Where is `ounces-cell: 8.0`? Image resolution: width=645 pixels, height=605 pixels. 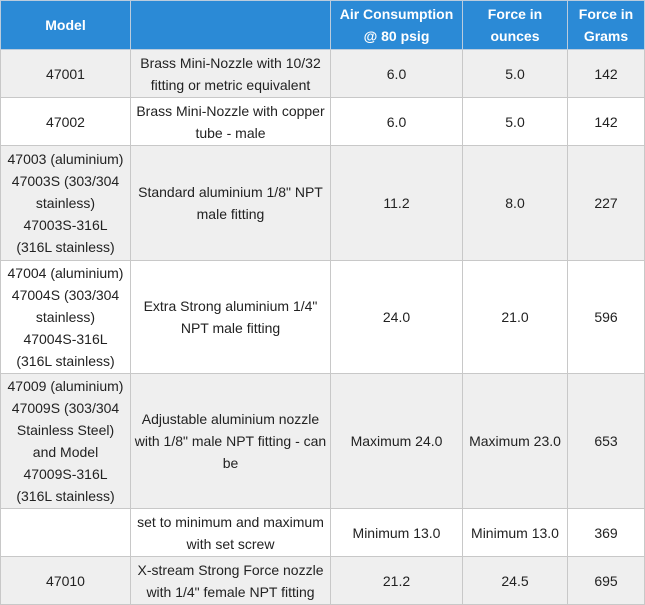 ounces-cell: 8.0 is located at coordinates (515, 203).